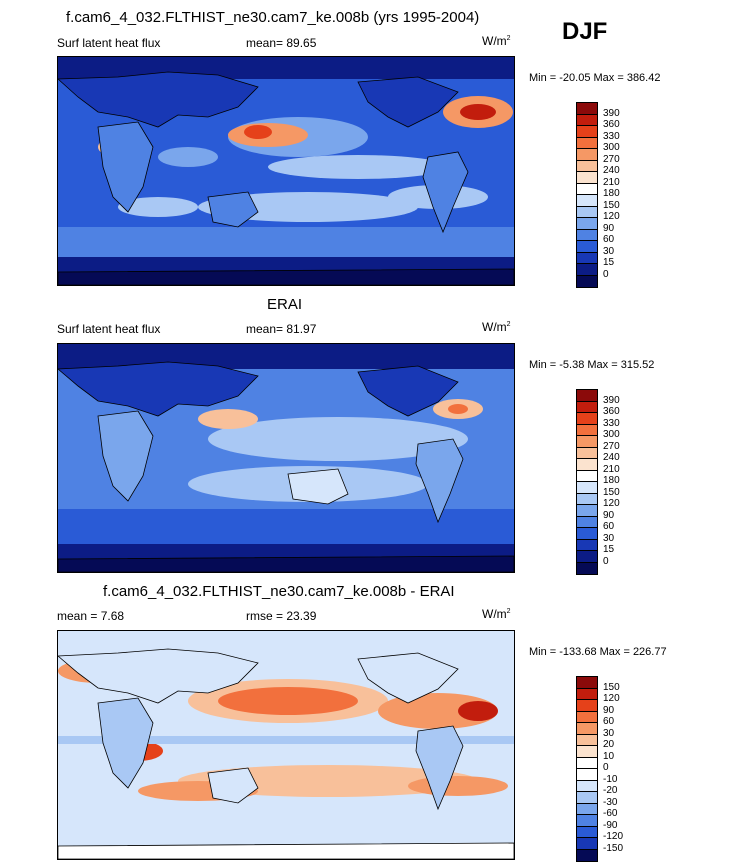 The height and width of the screenshot is (865, 732). Describe the element at coordinates (611, 423) in the screenshot. I see `colorbar-tick-label: 330` at that location.